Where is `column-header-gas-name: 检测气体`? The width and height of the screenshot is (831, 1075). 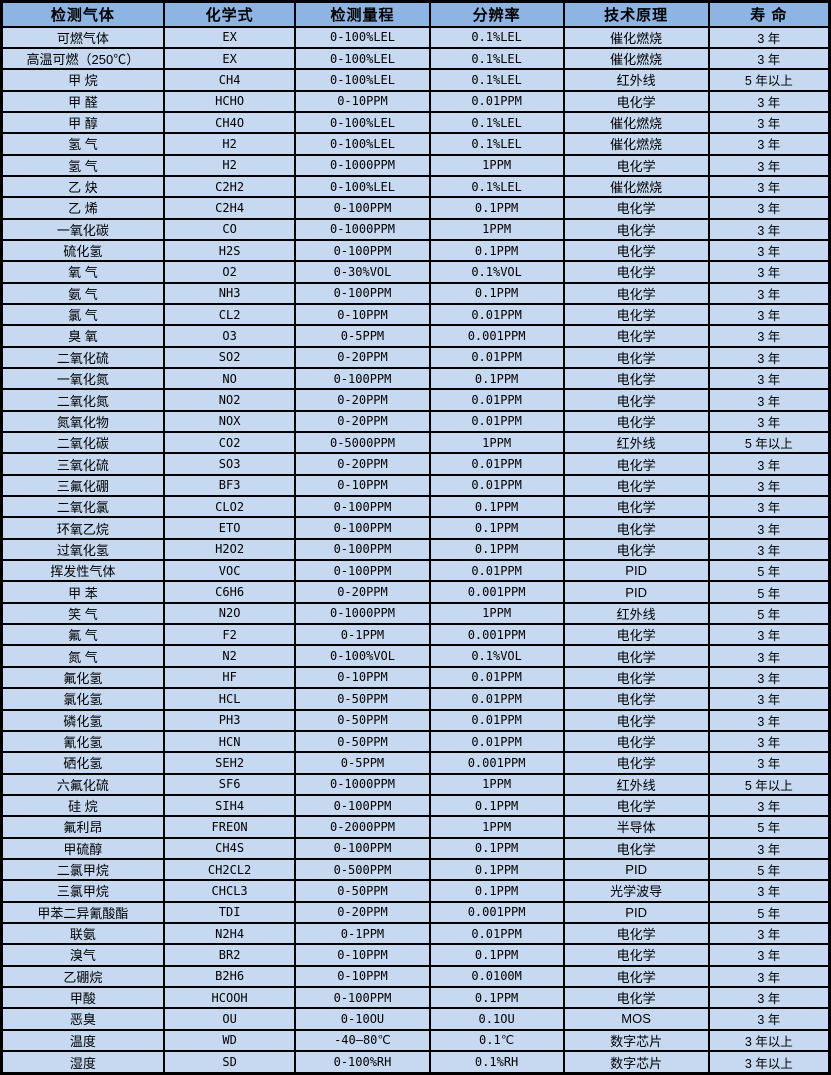 column-header-gas-name: 检测气体 is located at coordinates (82, 14).